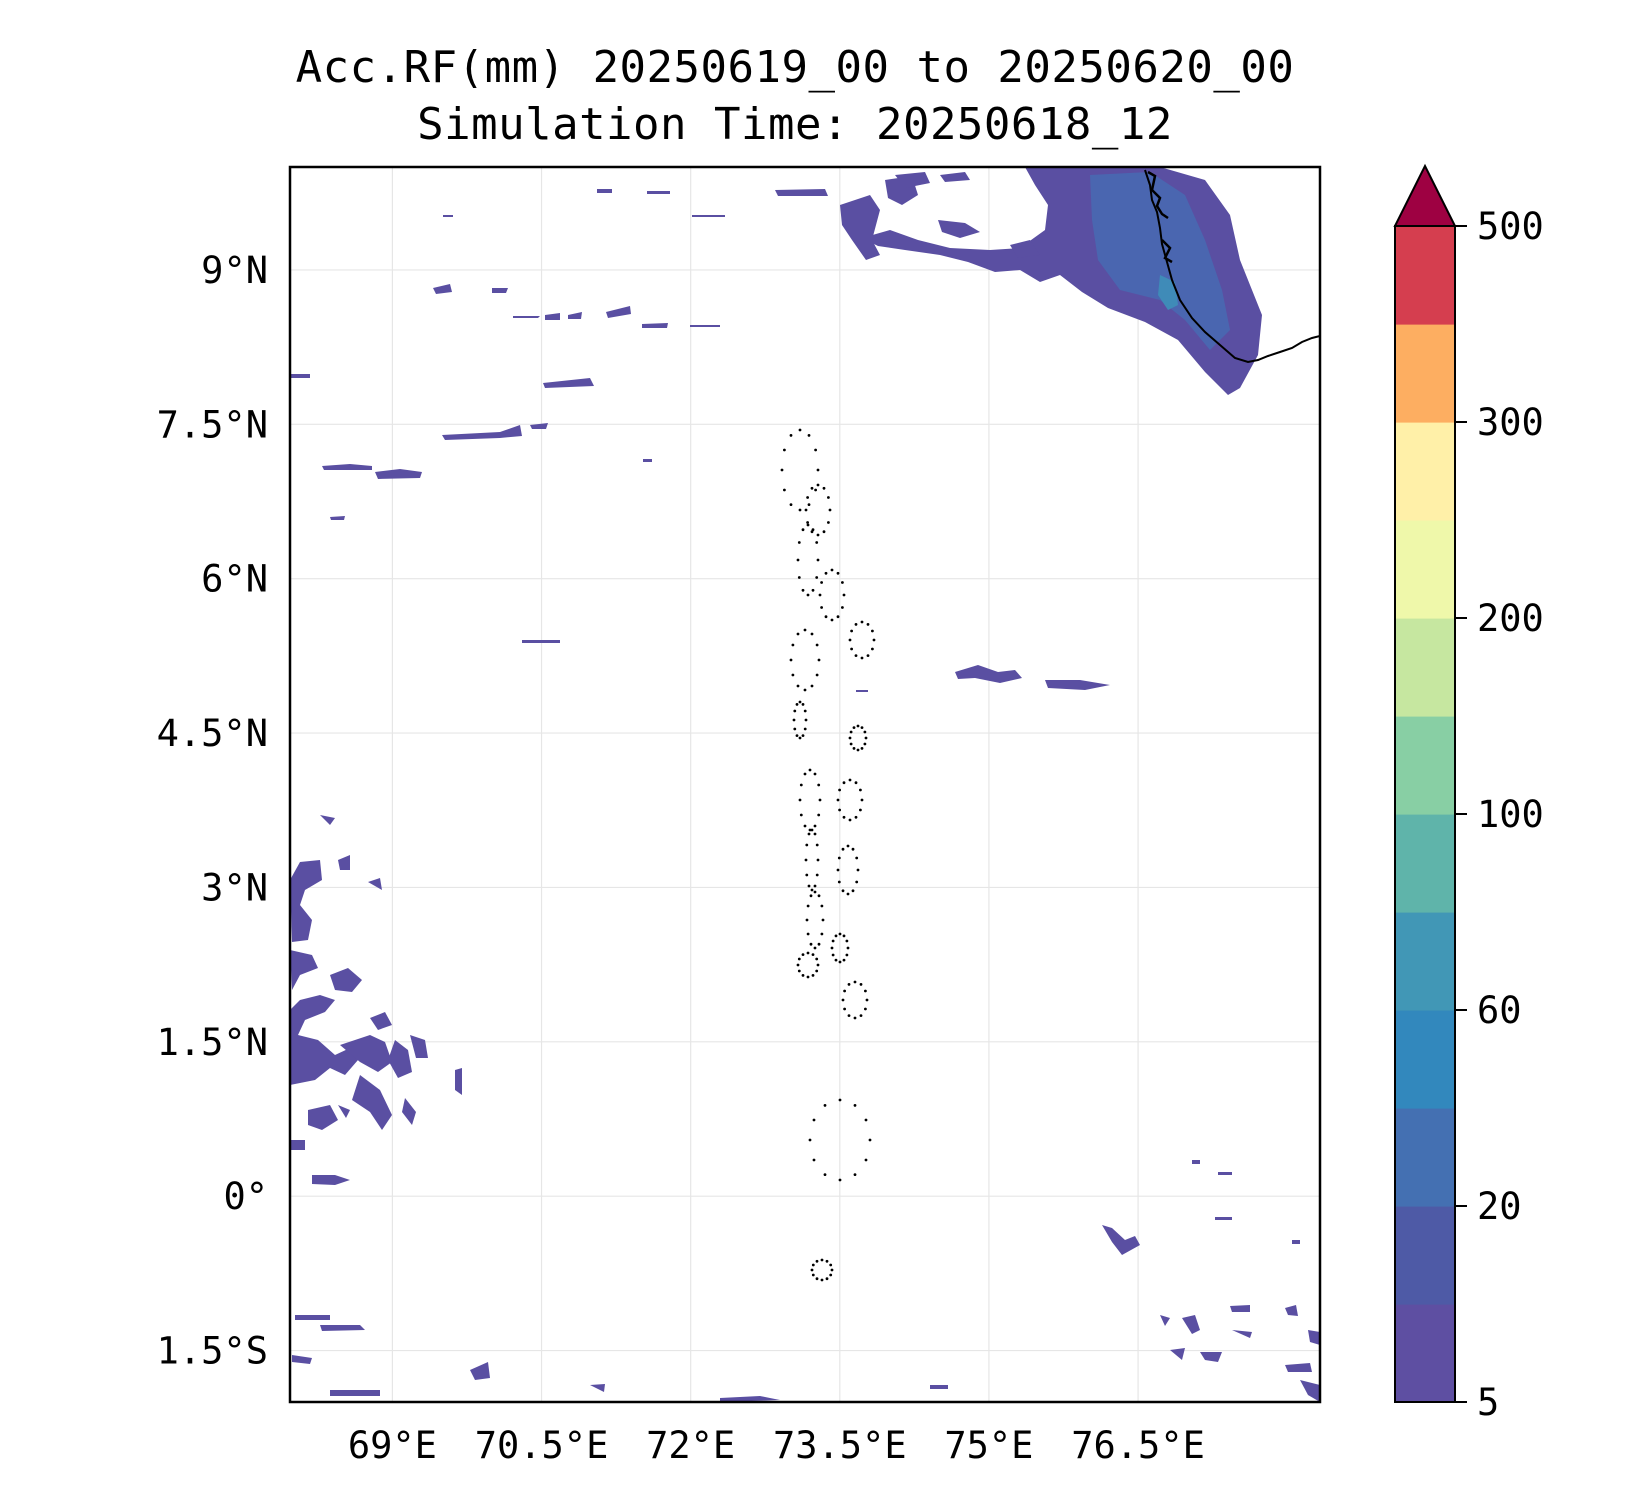 The image size is (1650, 1500). Describe the element at coordinates (828, 855) in the screenshot. I see `maldives-atolls` at that location.